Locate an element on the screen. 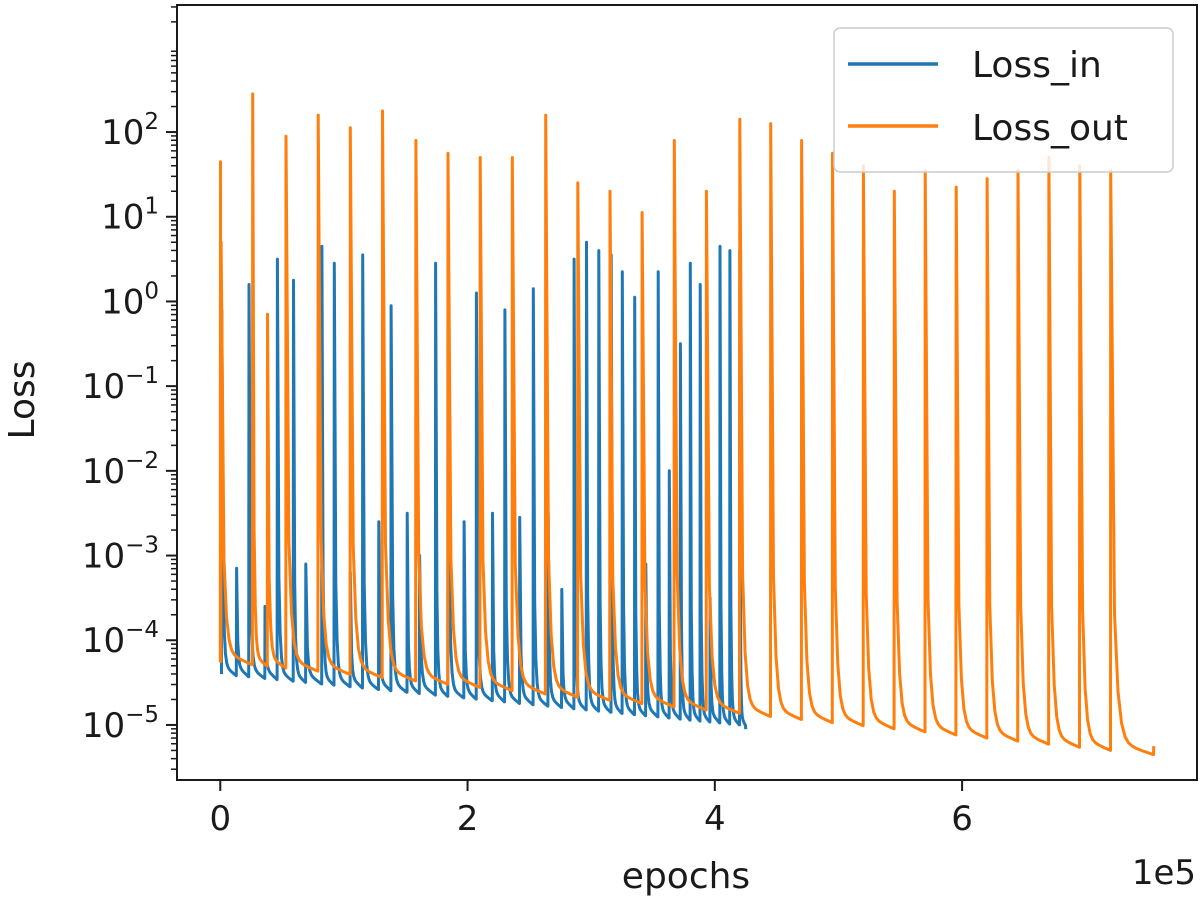  x-axis-ticks: 0 2 4 6 is located at coordinates (591, 809).